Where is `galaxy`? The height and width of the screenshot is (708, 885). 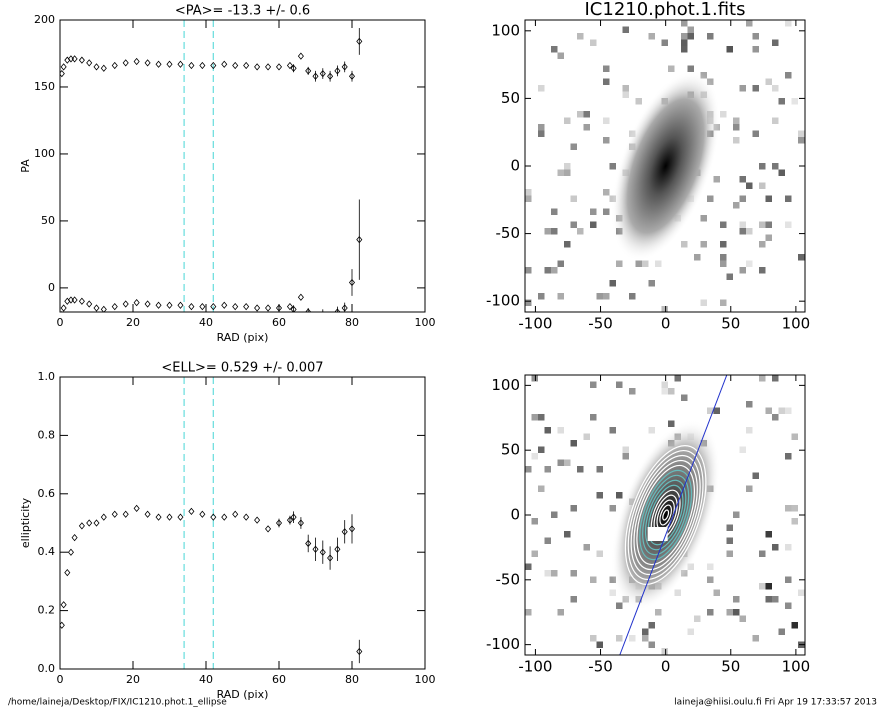
galaxy is located at coordinates (666, 166).